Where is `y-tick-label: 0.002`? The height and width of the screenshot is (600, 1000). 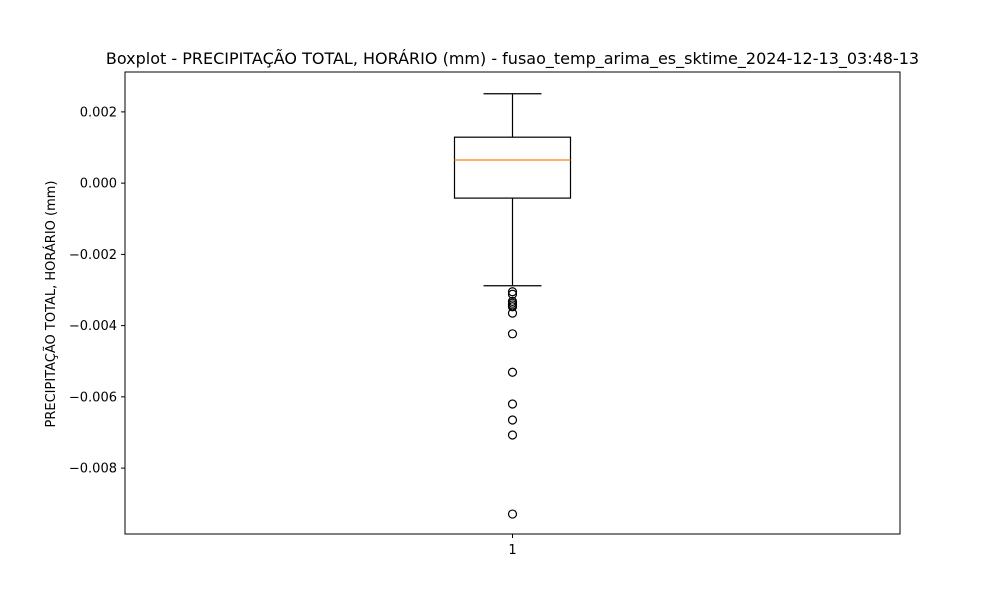
y-tick-label: 0.002 is located at coordinates (98, 112).